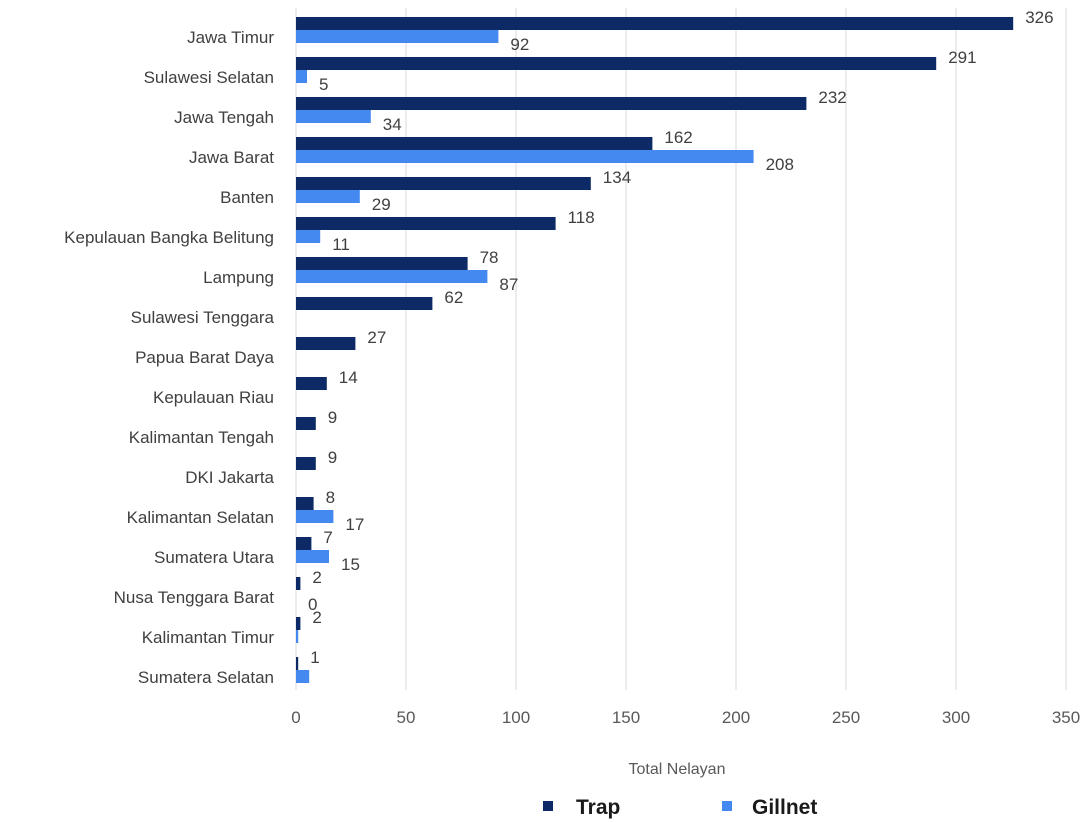  Describe the element at coordinates (780, 164) in the screenshot. I see `data-label-gillnet: 208` at that location.